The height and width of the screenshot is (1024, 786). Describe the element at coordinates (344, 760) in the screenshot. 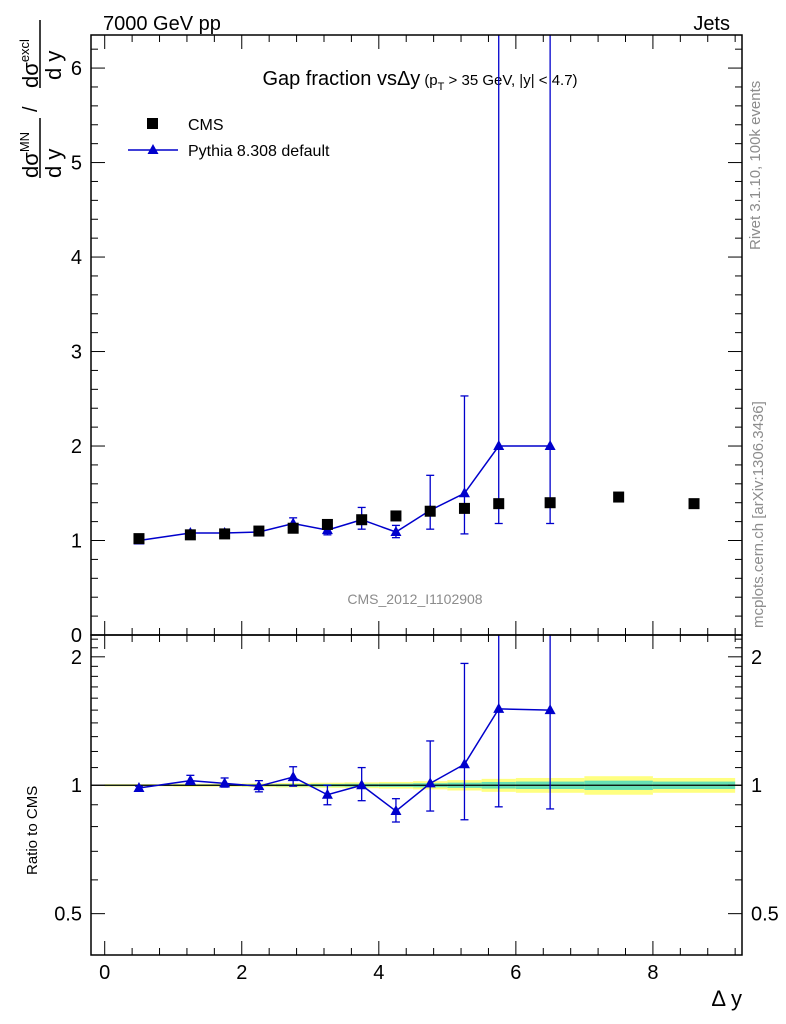

I see `ratio-pythia-line` at that location.